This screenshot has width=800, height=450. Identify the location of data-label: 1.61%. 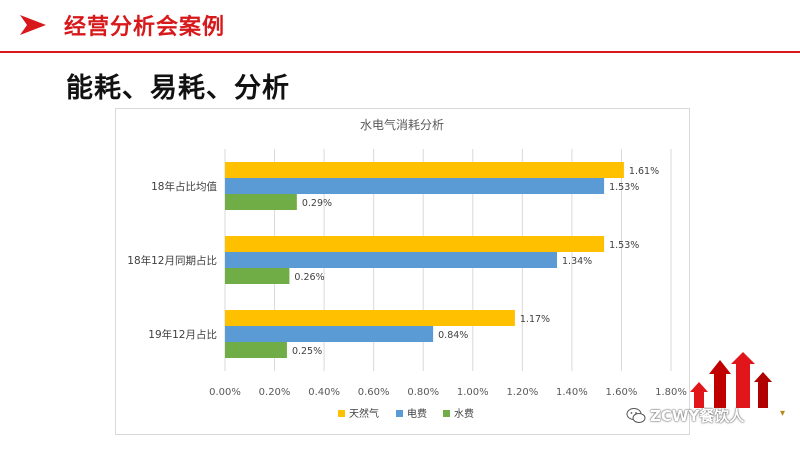
(644, 171).